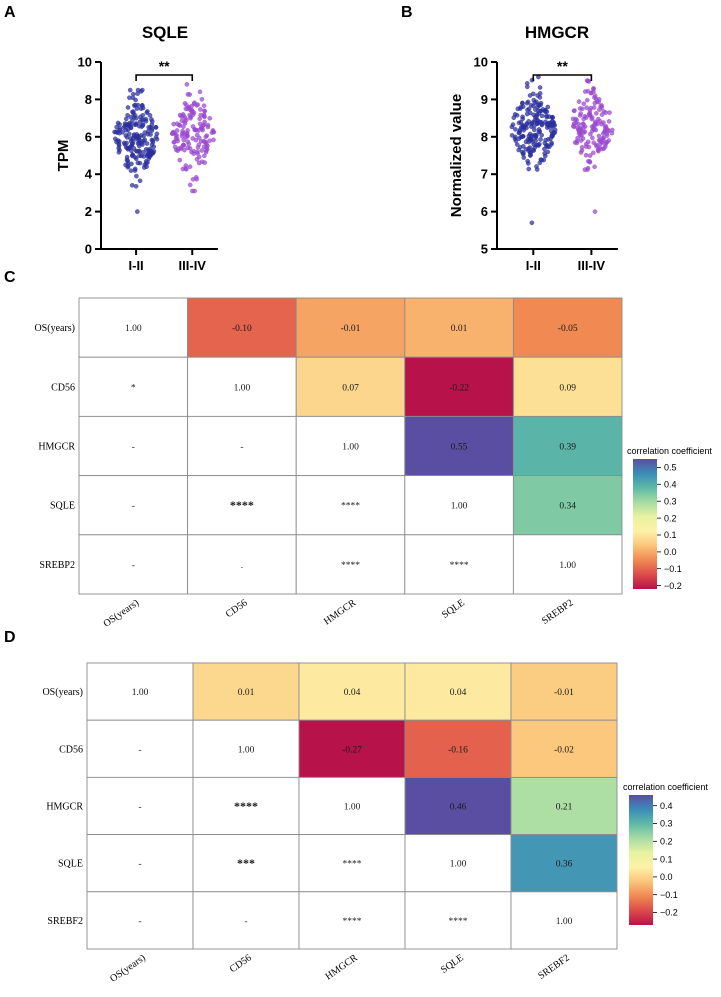 Image resolution: width=721 pixels, height=997 pixels. I want to click on heatmap-col-label: HMGCR, so click(340, 612).